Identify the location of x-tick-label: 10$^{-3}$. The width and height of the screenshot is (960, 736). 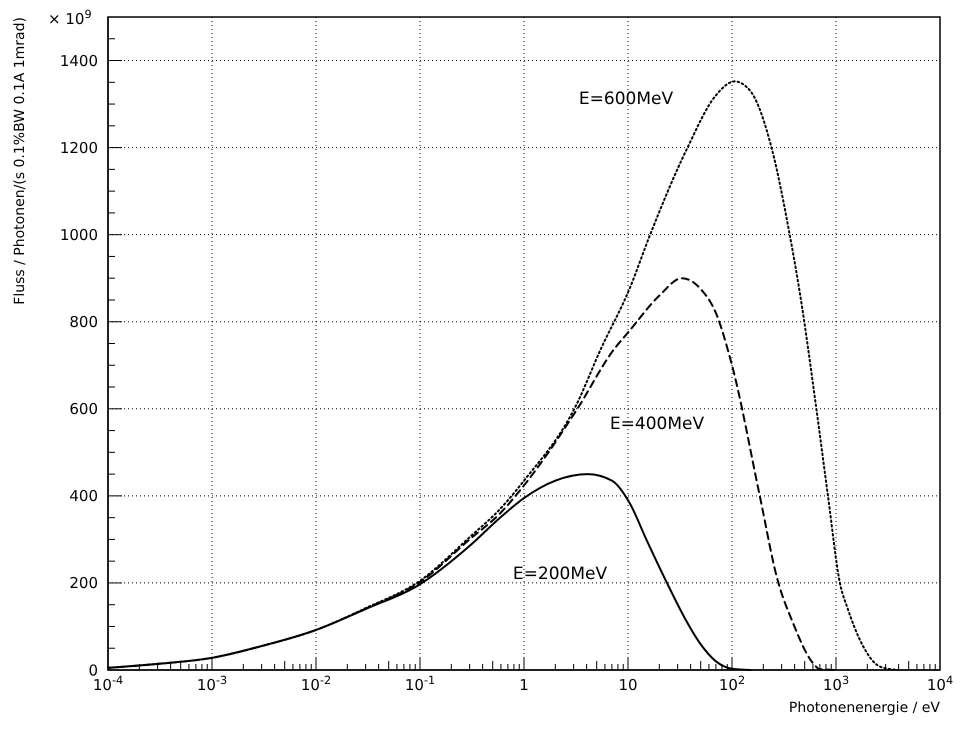
(212, 684).